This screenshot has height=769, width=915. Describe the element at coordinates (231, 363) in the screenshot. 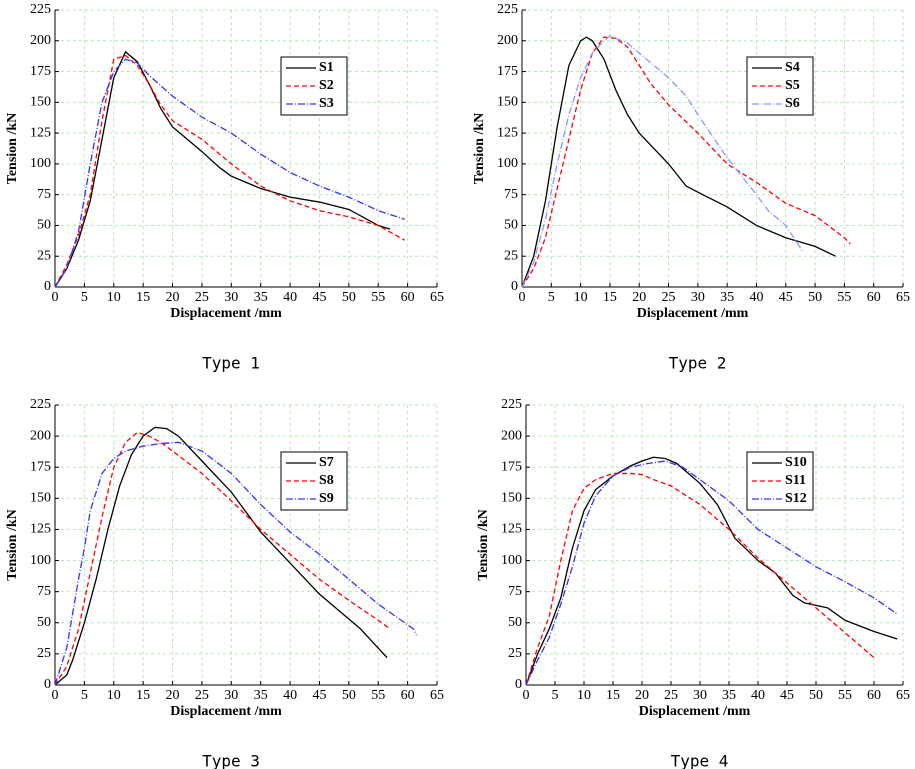

I see `caption: Type 1` at that location.